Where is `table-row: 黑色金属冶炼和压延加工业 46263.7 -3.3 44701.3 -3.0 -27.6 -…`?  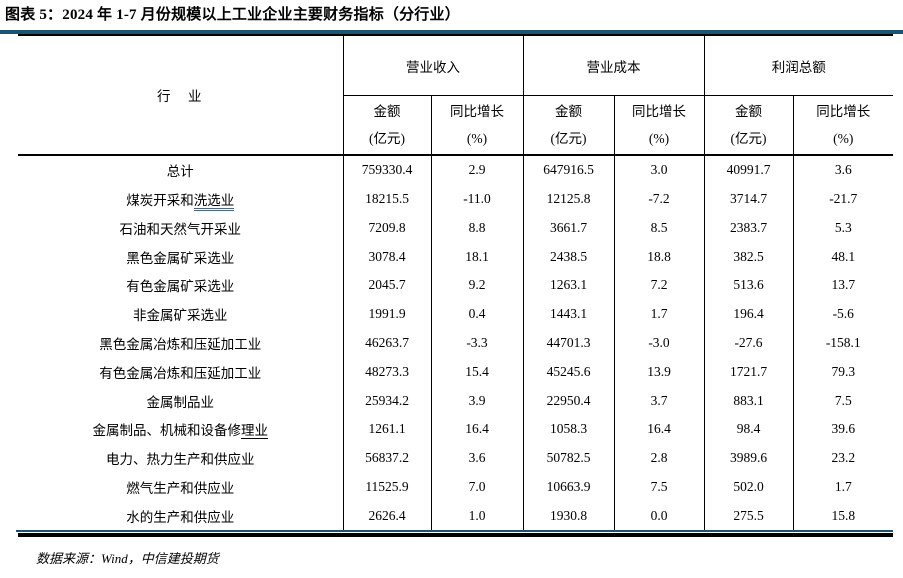
table-row: 黑色金属冶炼和压延加工业 46263.7 -3.3 44701.3 -3.0 -27.6 -… is located at coordinates (455, 343).